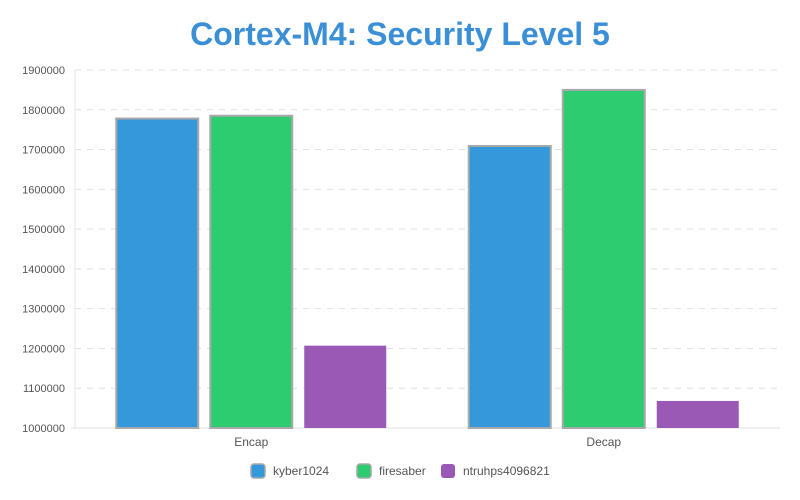 This screenshot has width=800, height=500. What do you see at coordinates (43, 111) in the screenshot?
I see `y-tick-label: 1800000` at bounding box center [43, 111].